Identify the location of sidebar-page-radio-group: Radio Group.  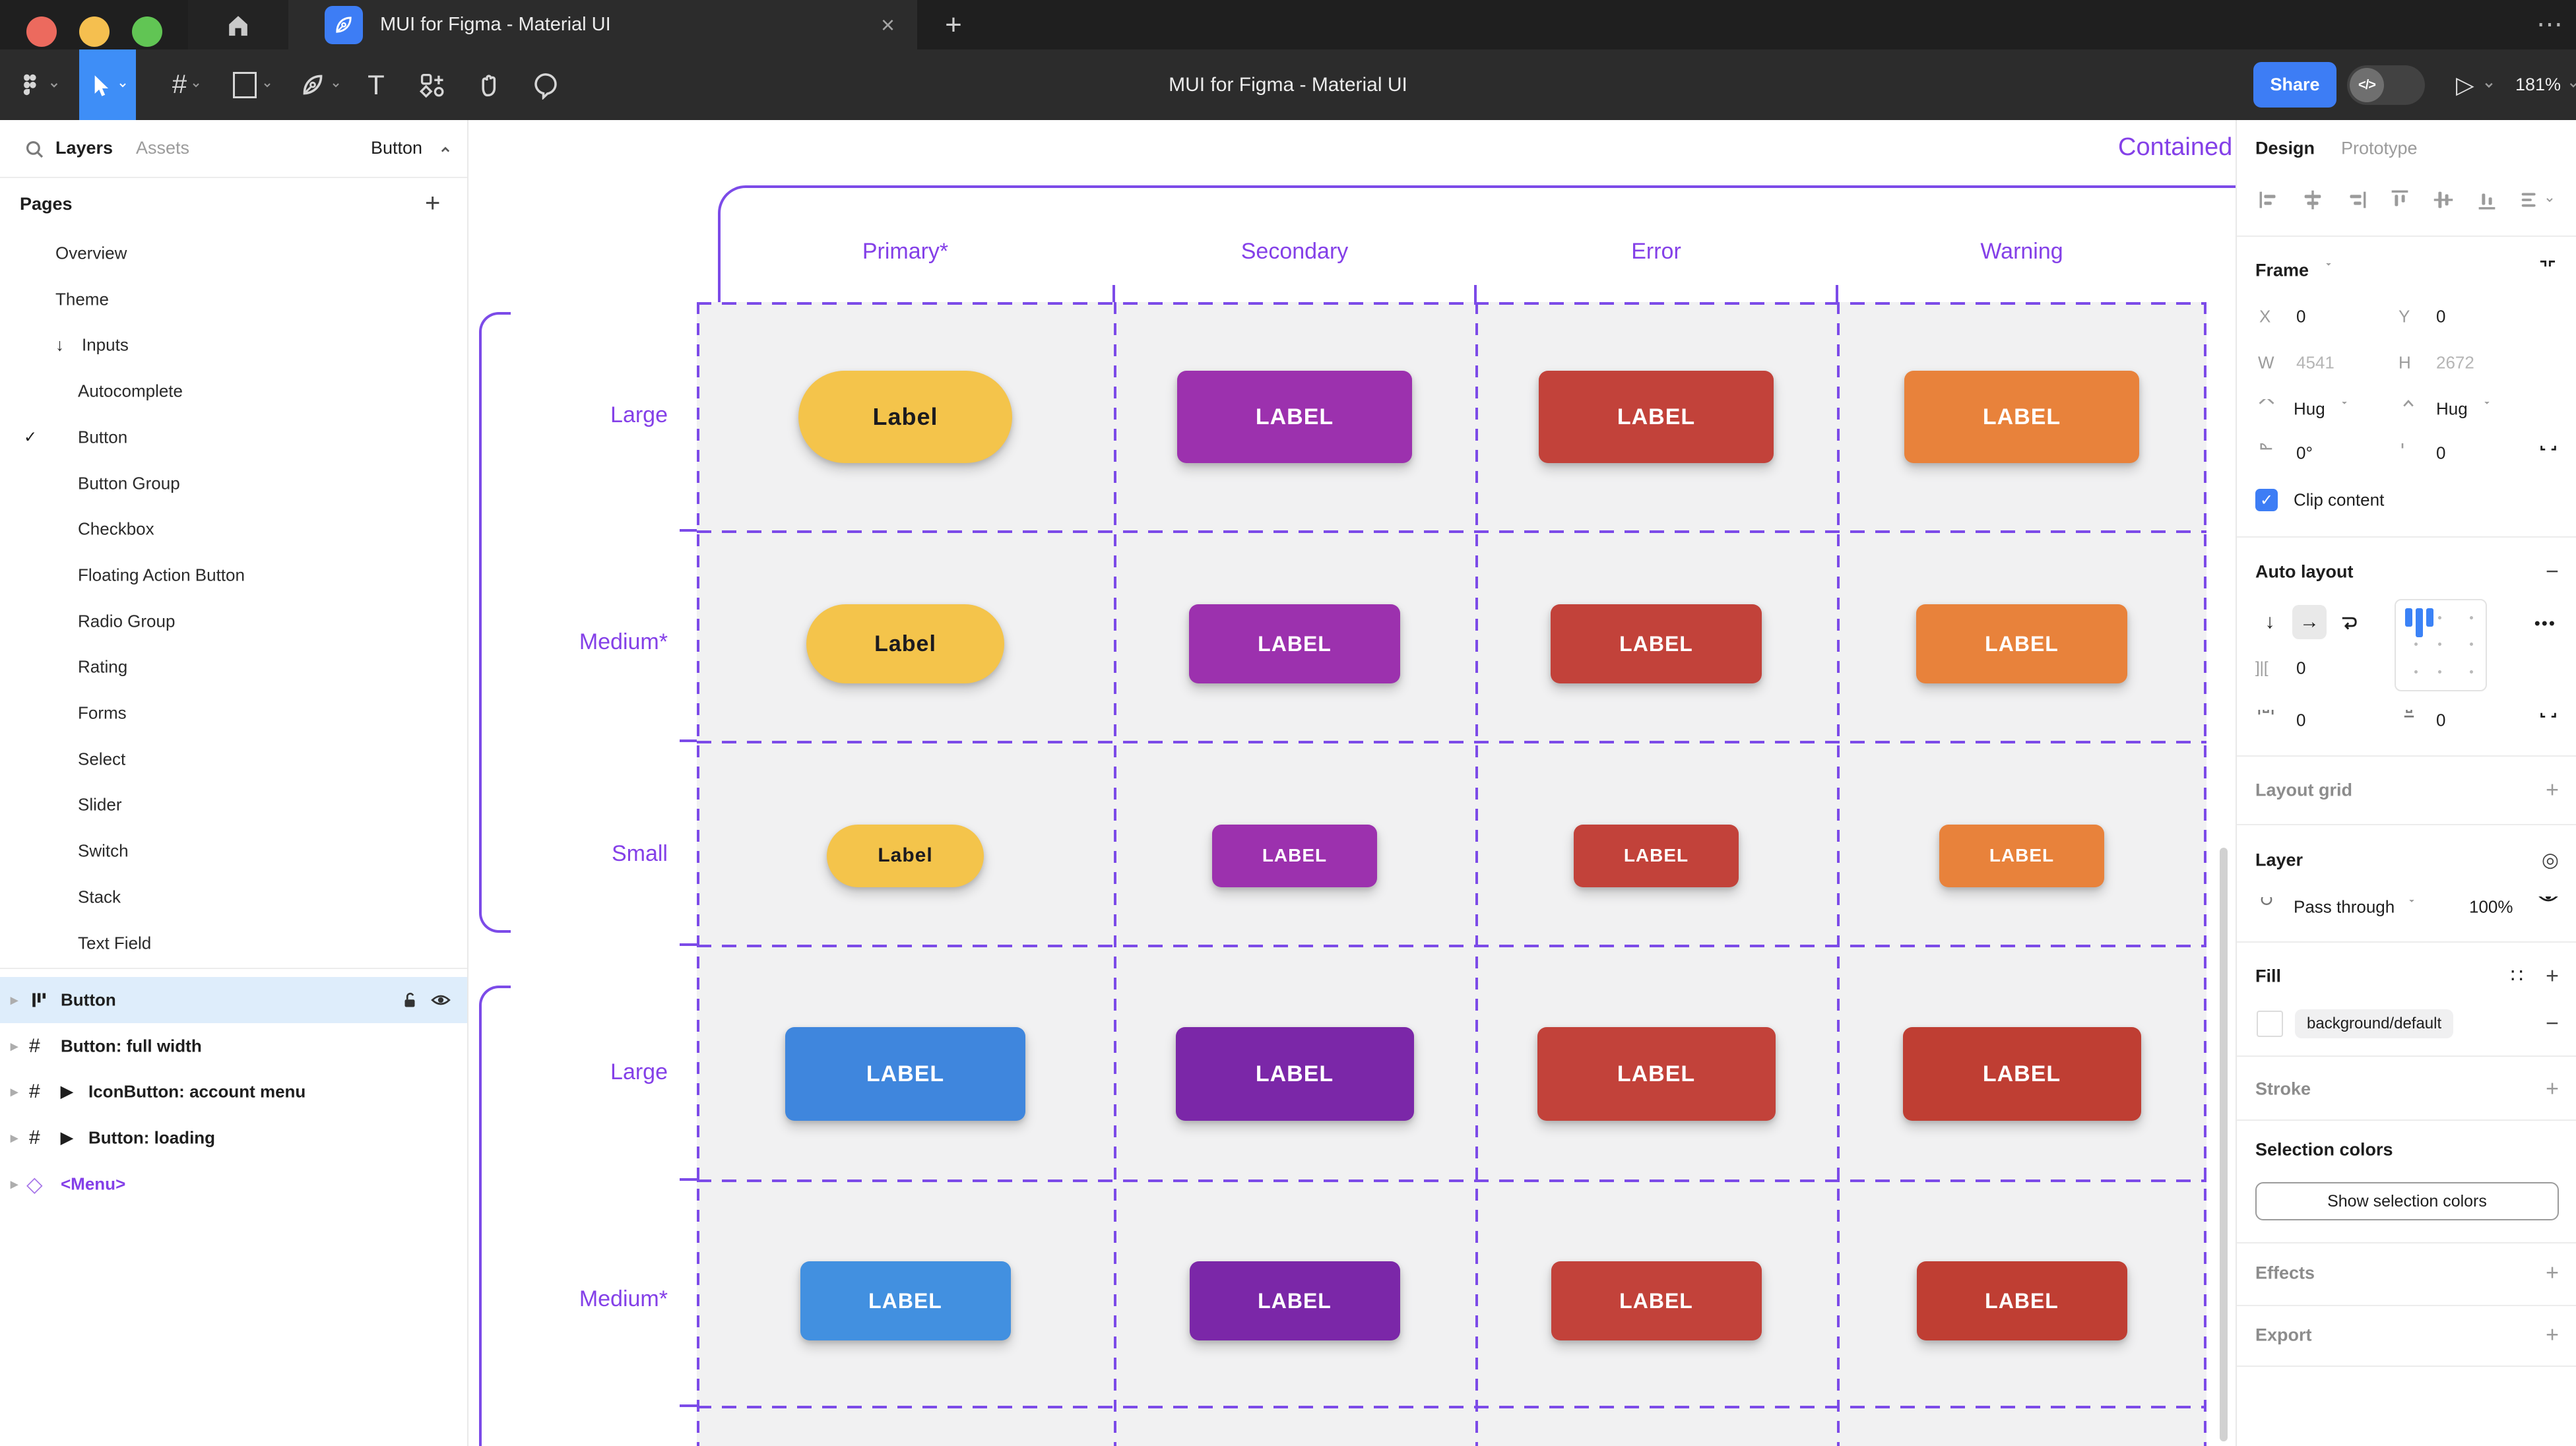
(233, 621).